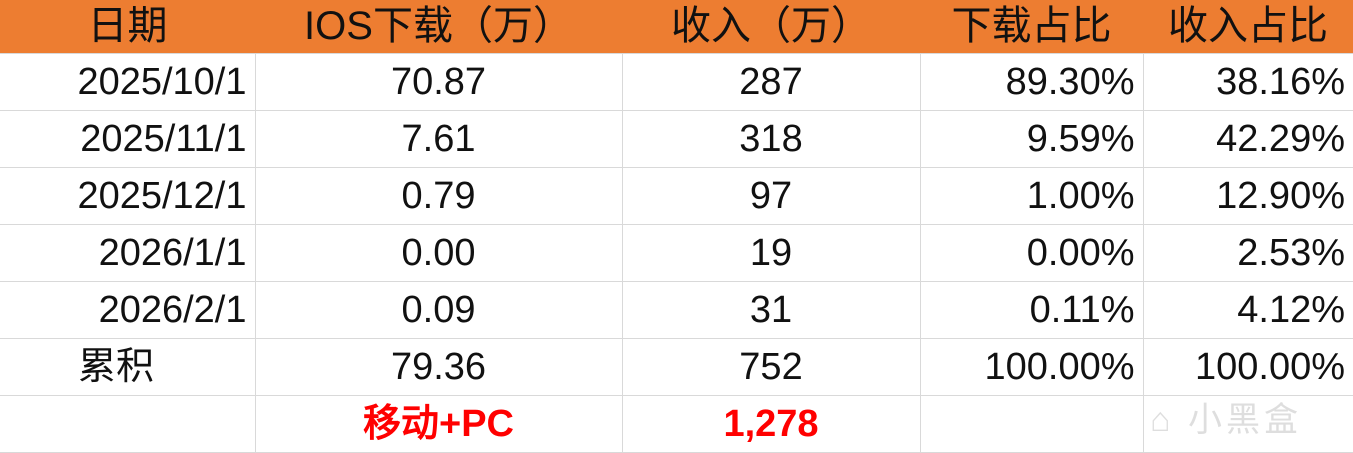 Image resolution: width=1353 pixels, height=453 pixels. Describe the element at coordinates (1247, 196) in the screenshot. I see `revenue-share-cell: 12.90%` at that location.